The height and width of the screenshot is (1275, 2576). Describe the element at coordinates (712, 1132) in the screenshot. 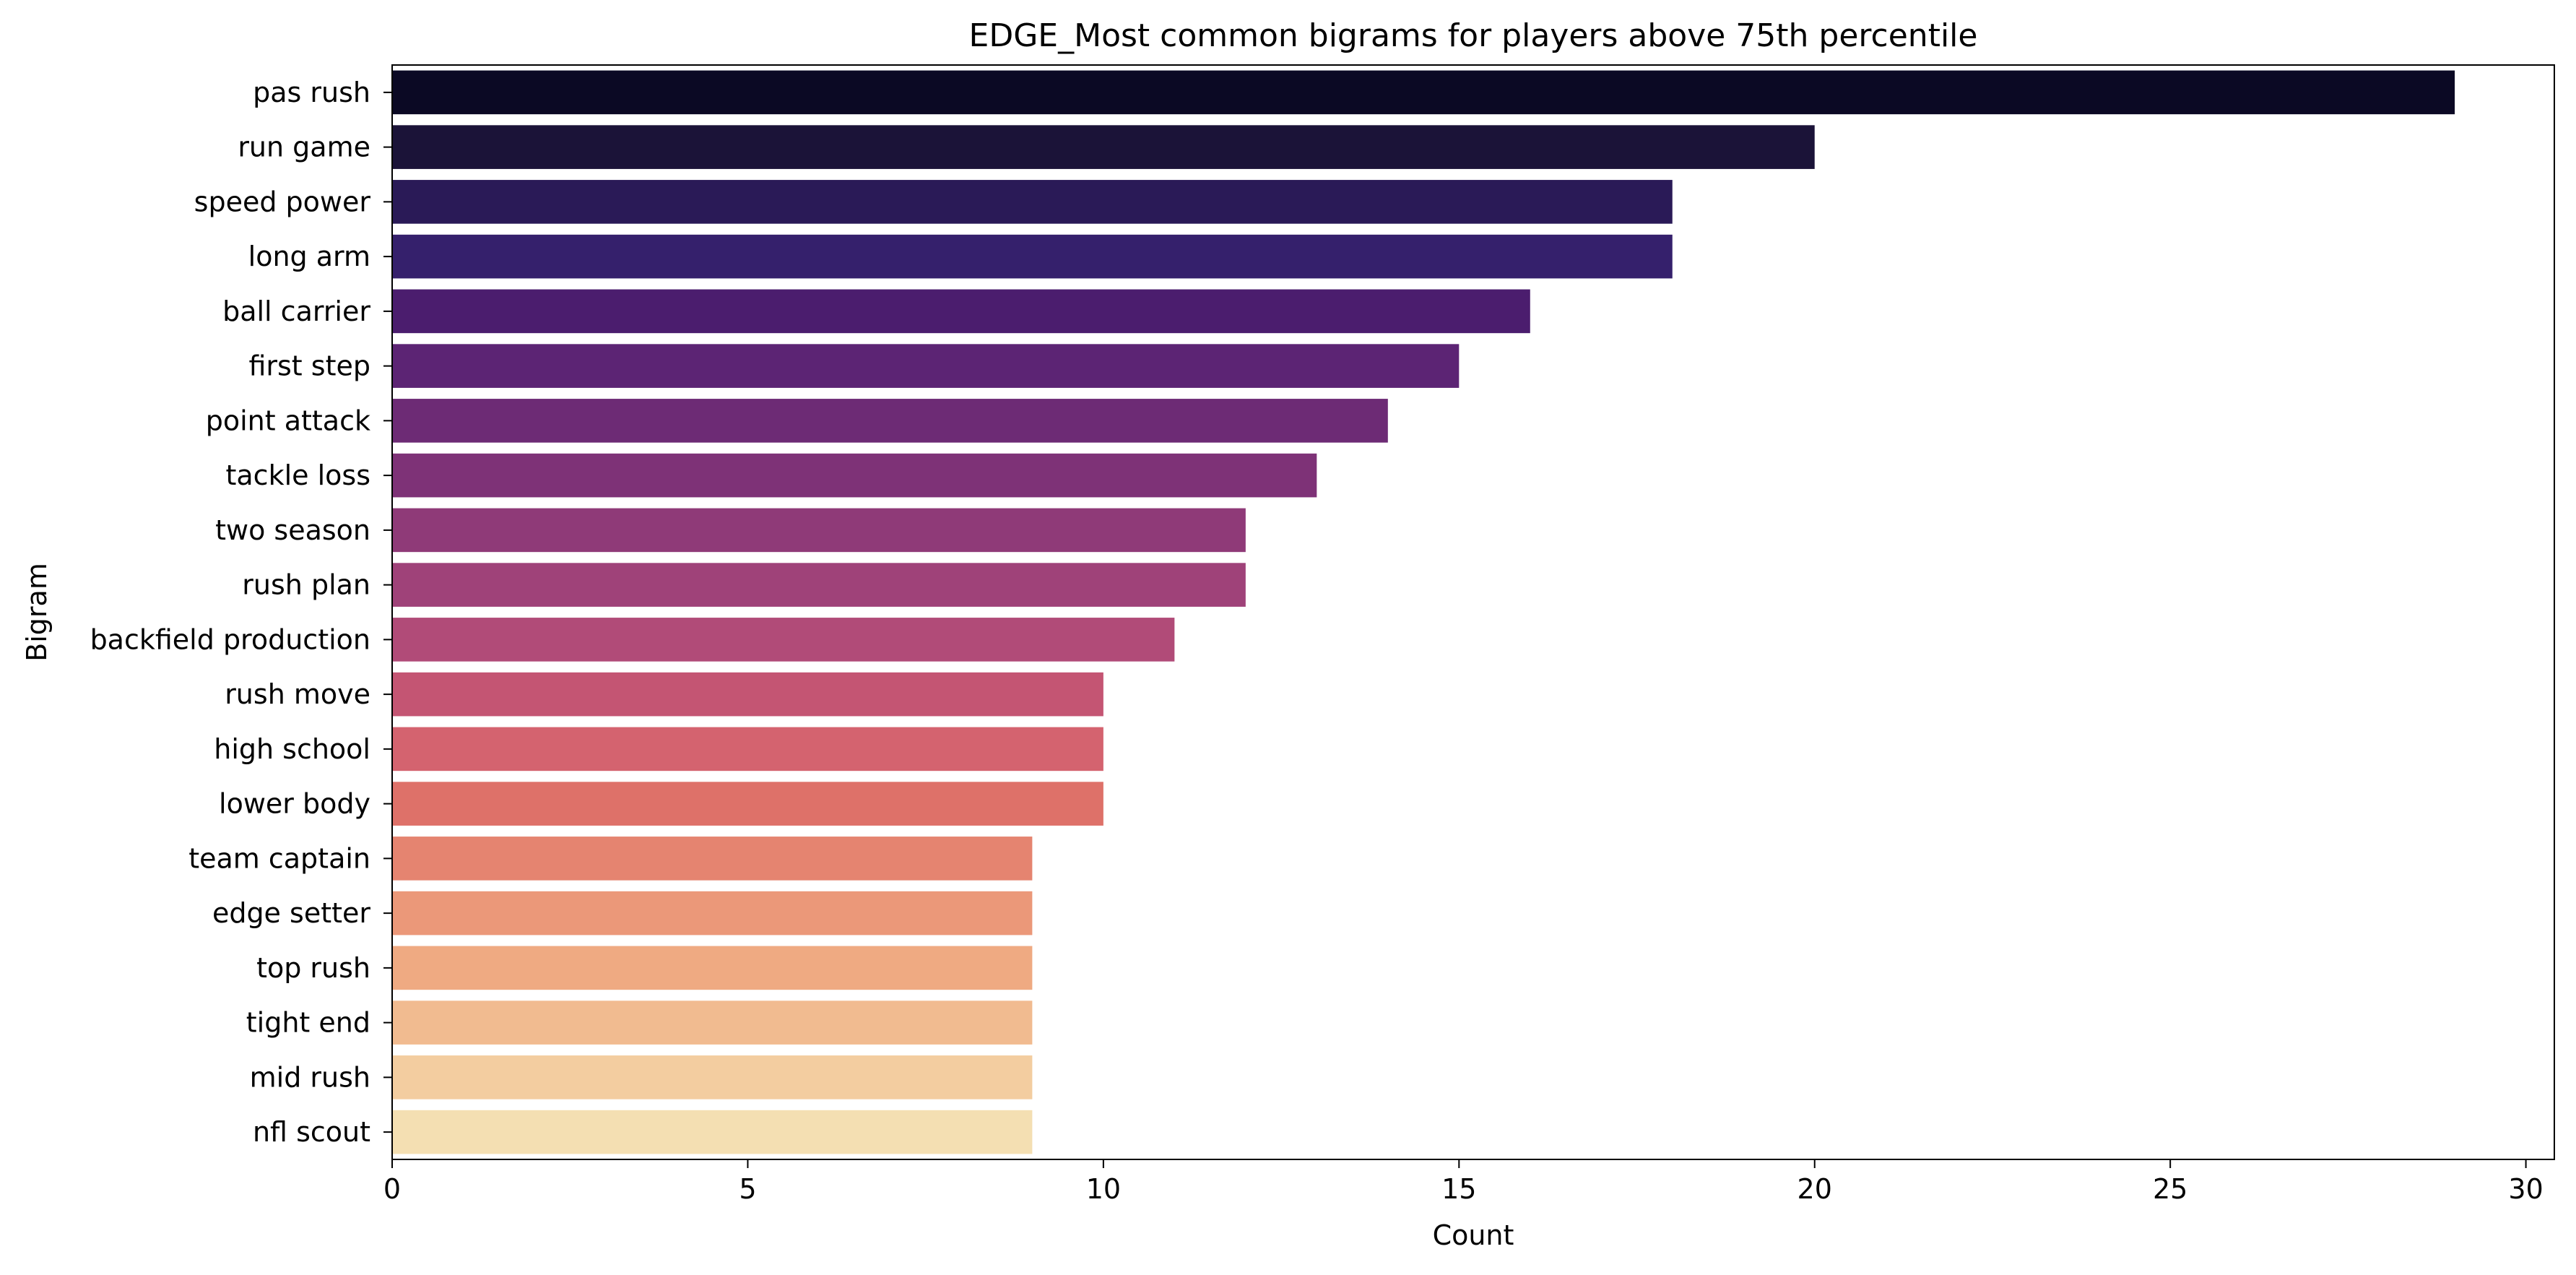

I see `bar-nfl-scout` at that location.